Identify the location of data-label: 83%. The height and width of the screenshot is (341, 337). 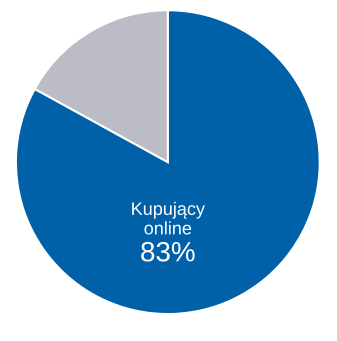
(168, 252).